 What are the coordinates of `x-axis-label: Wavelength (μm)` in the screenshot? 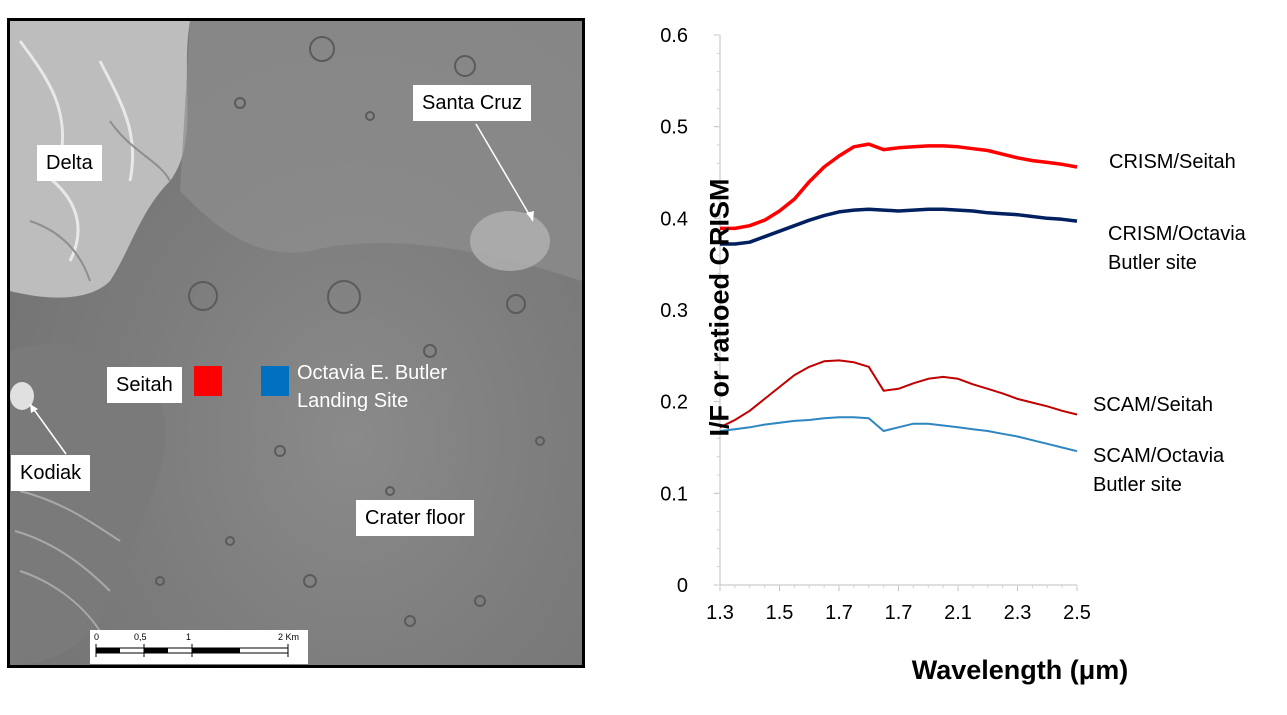 It's located at (1020, 670).